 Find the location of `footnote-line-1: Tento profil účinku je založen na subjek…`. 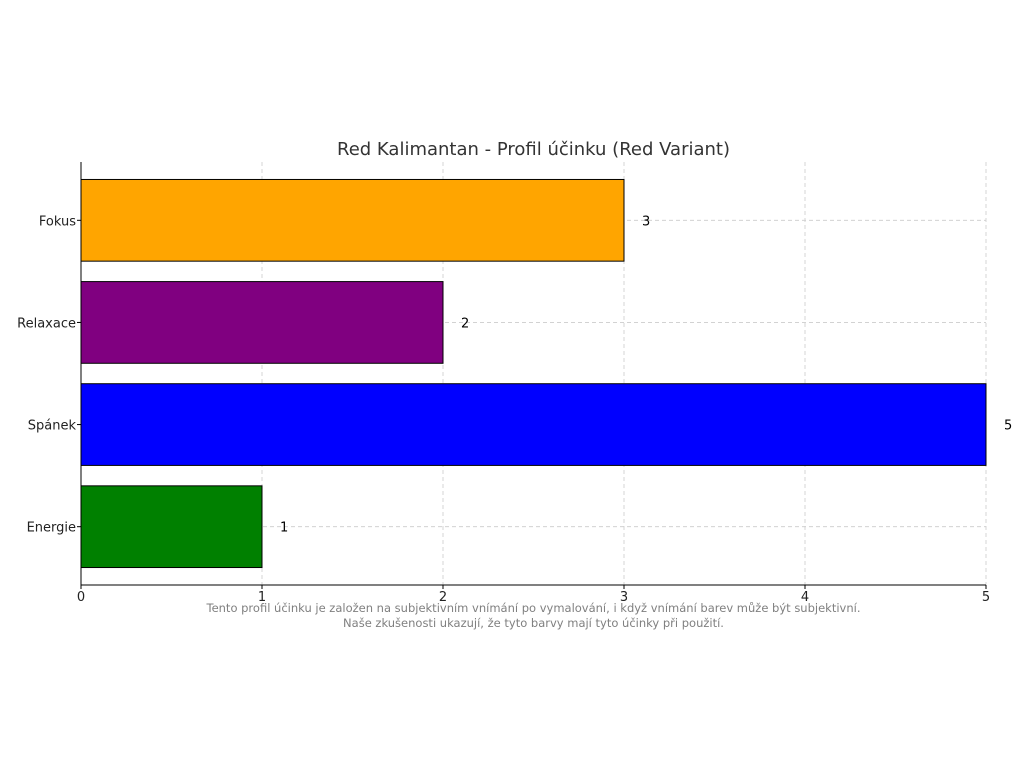

footnote-line-1: Tento profil účinku je založen na subjek… is located at coordinates (533, 608).